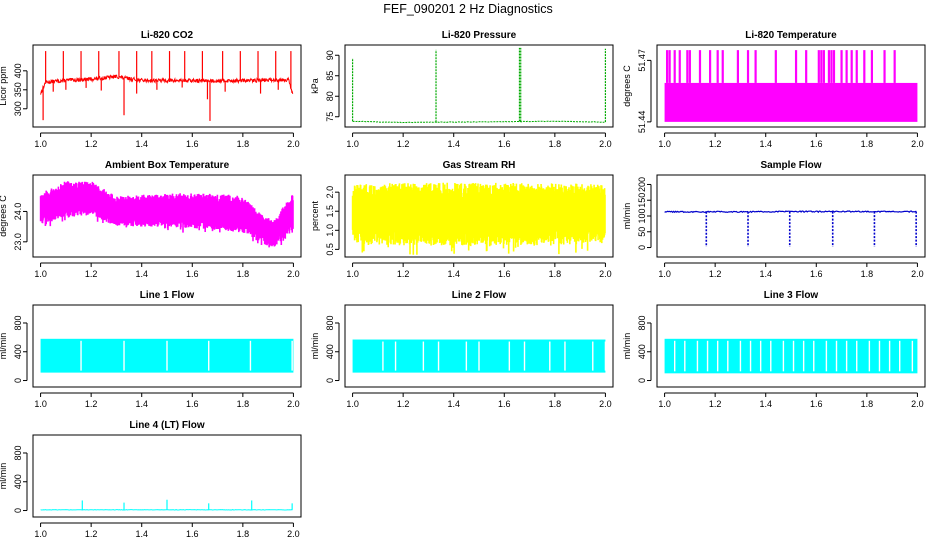  Describe the element at coordinates (790, 228) in the screenshot. I see `sample-series` at that location.